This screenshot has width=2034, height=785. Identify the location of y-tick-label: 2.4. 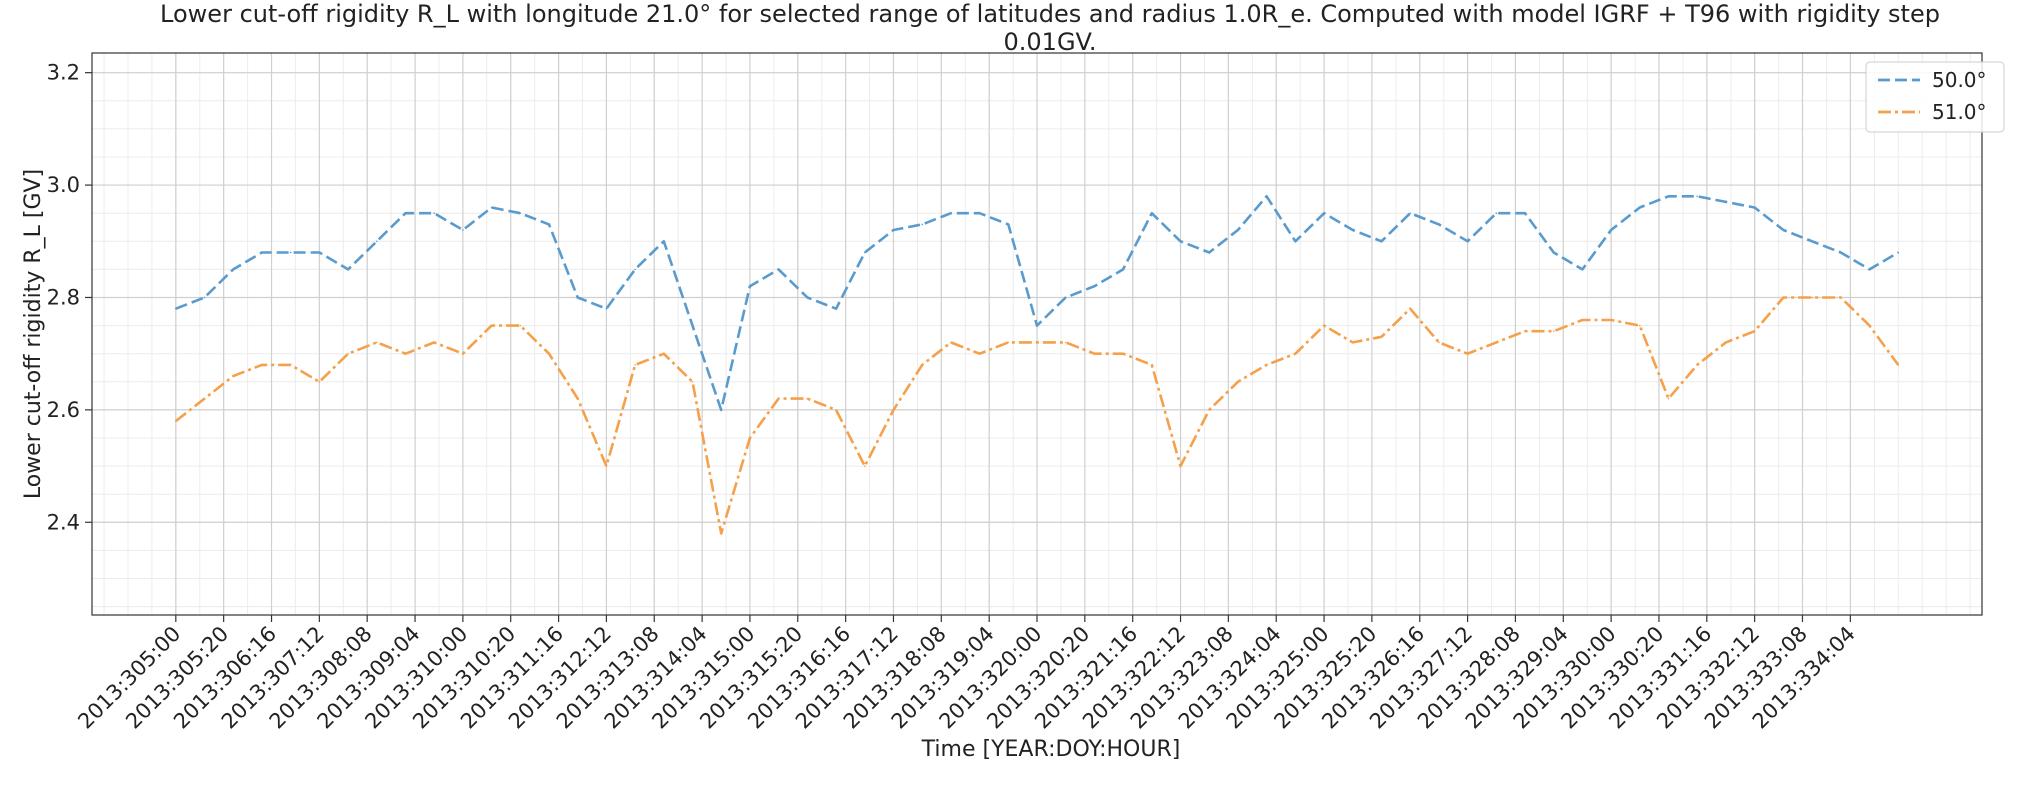
(63, 522).